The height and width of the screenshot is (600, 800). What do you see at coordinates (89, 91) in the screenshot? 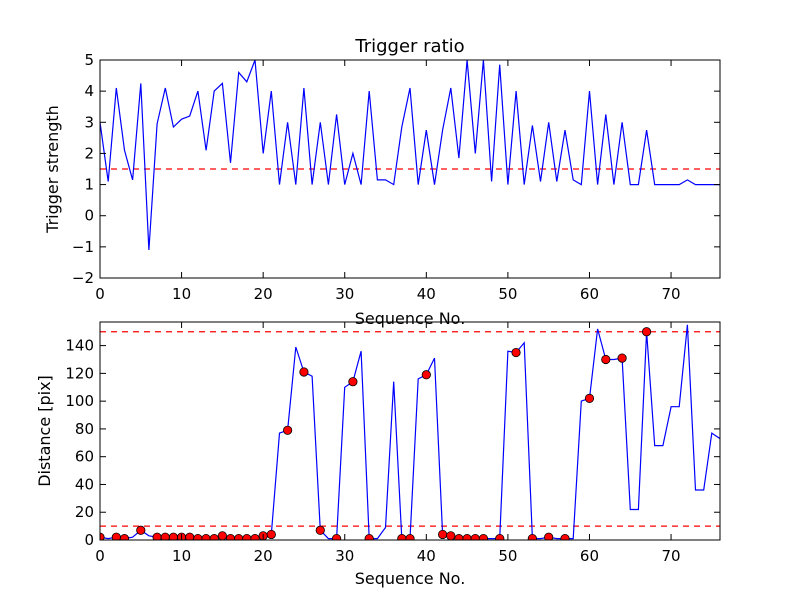
I see `y-tick-label: 4` at bounding box center [89, 91].